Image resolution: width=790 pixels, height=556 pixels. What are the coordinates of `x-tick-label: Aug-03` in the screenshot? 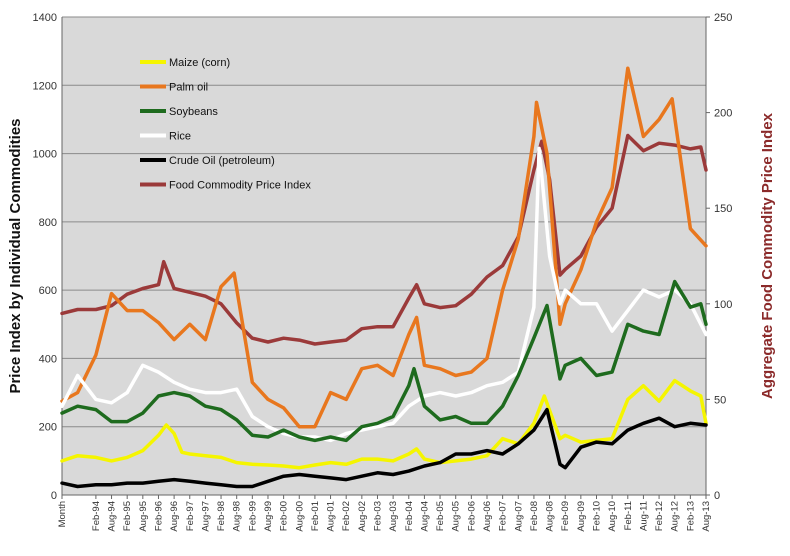 It's located at (393, 516).